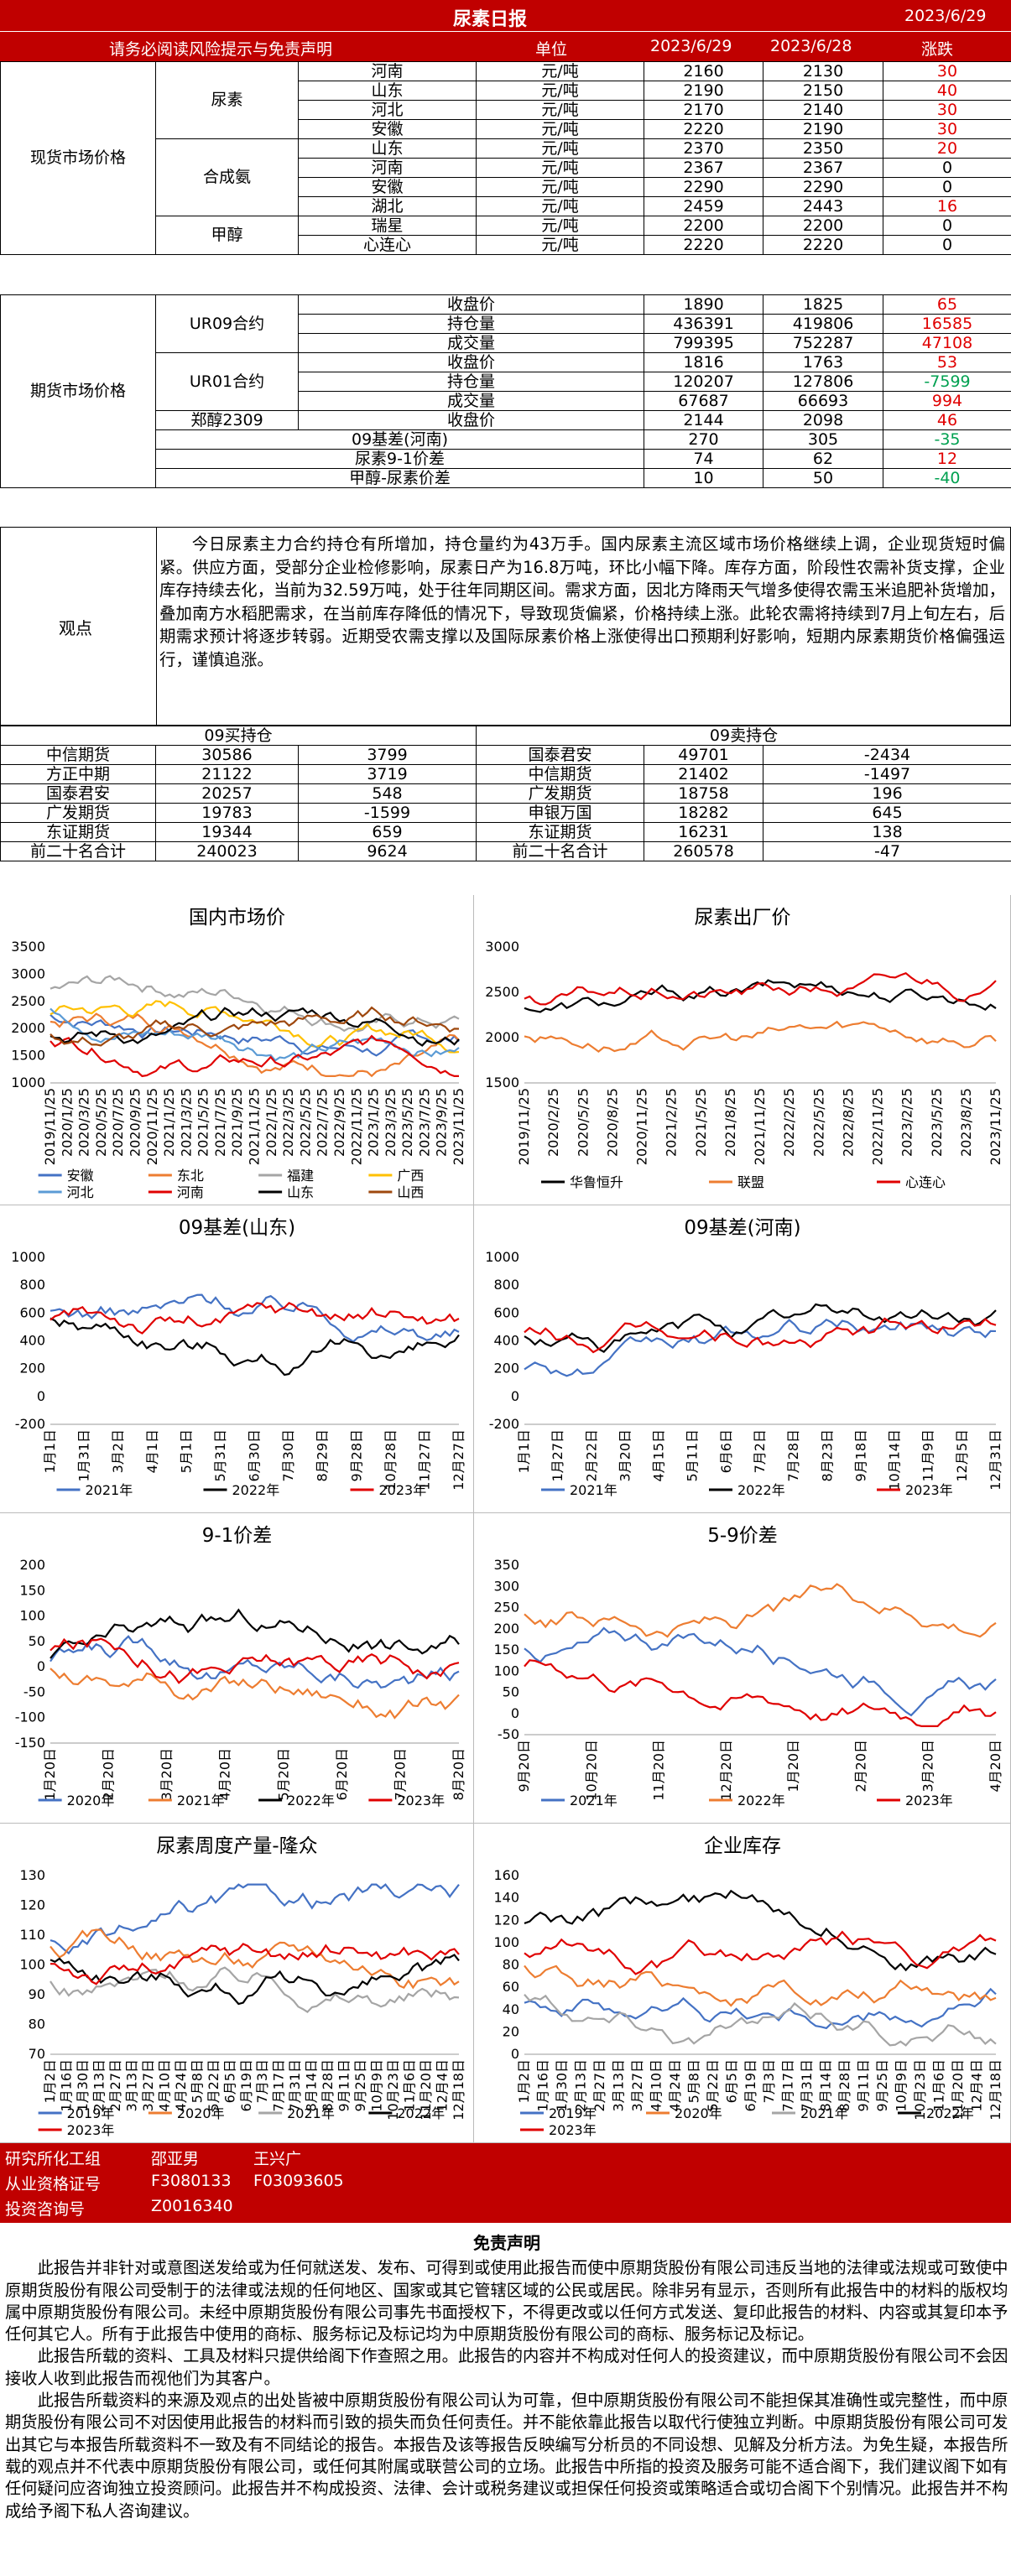 Image resolution: width=1011 pixels, height=2576 pixels. I want to click on y-tick-label: 2000, so click(502, 1037).